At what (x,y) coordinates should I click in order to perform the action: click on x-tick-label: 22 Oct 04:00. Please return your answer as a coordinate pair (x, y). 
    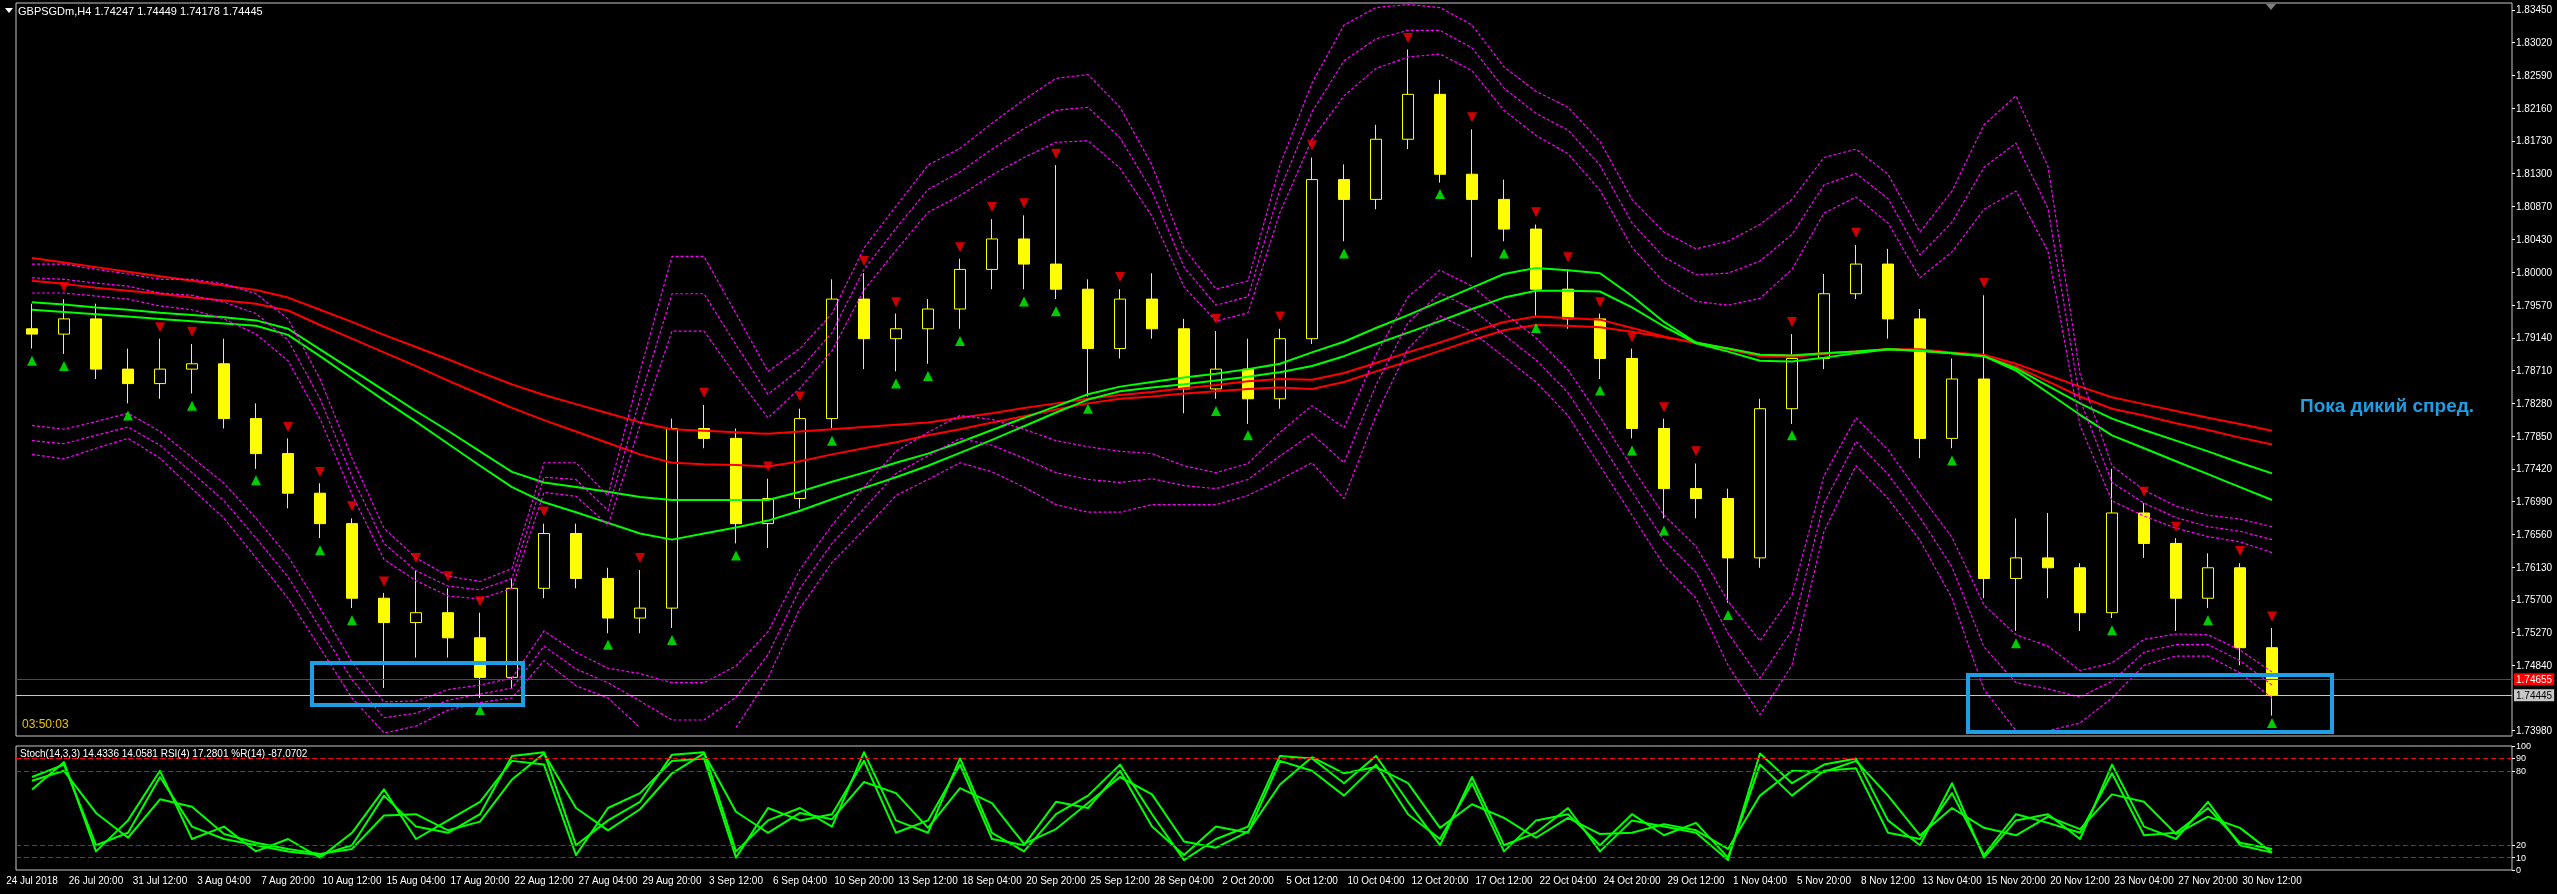
    Looking at the image, I should click on (1568, 880).